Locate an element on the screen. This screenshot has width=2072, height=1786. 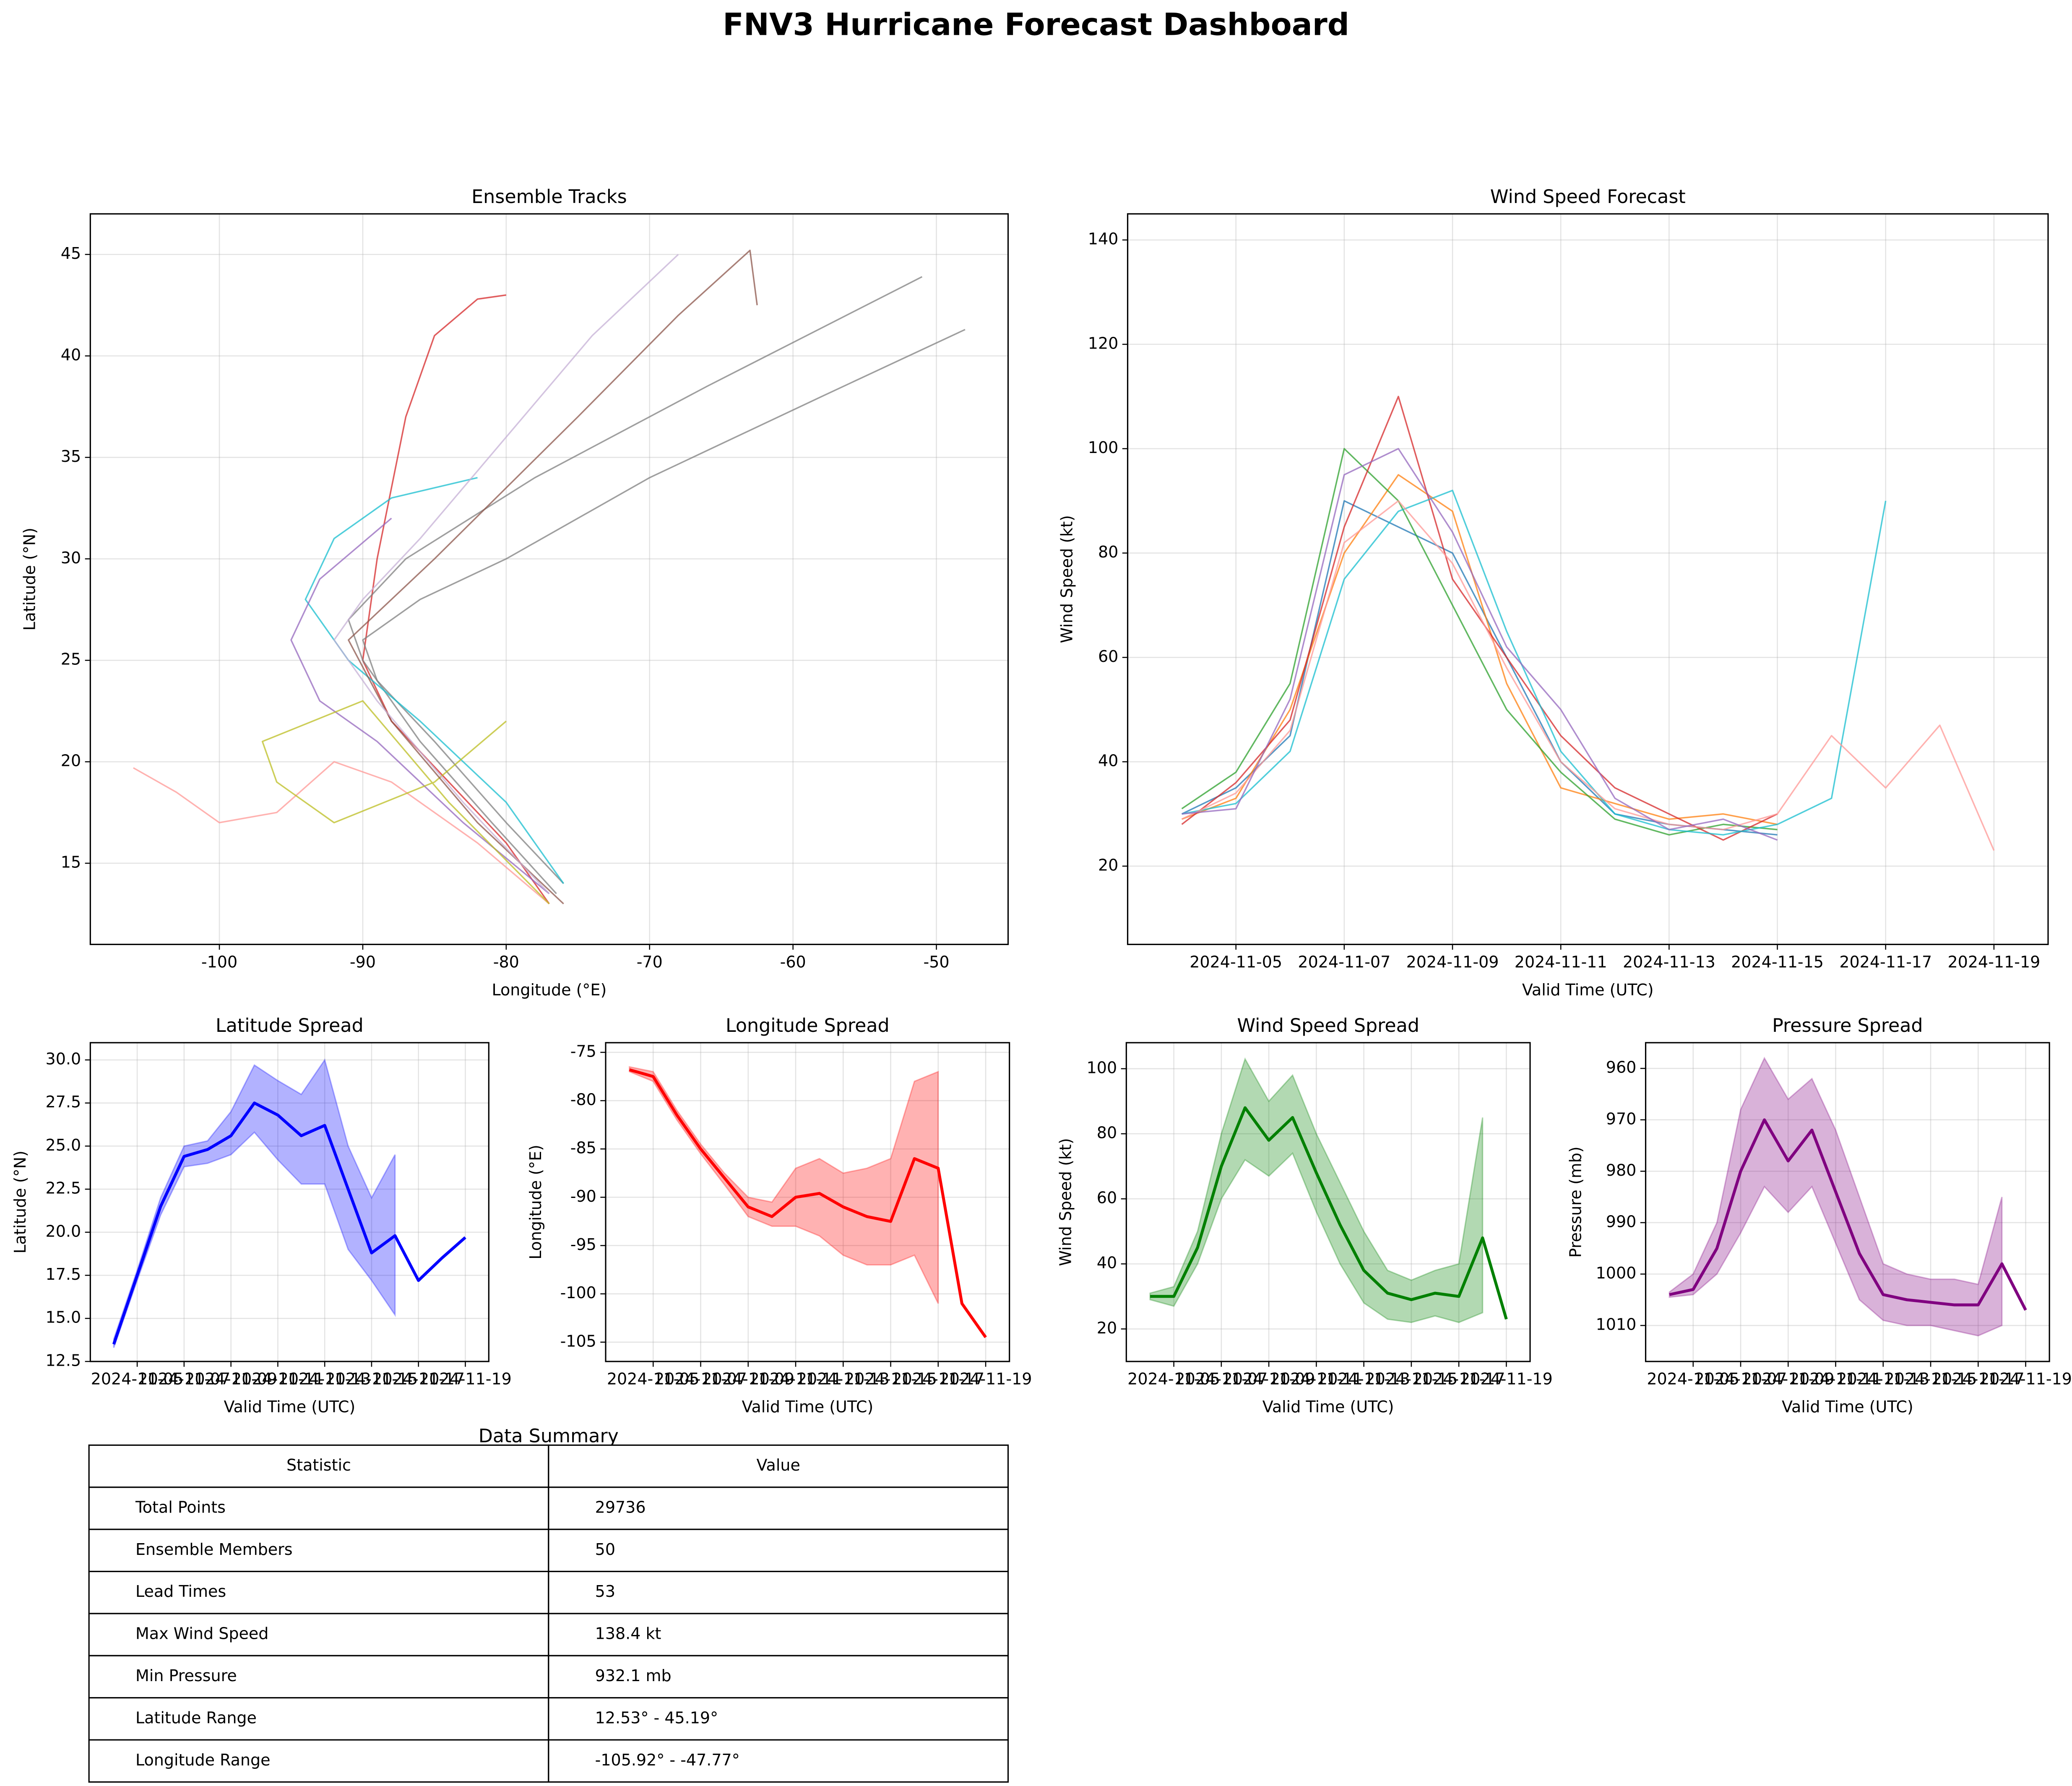
y-tick-label: 15.0 is located at coordinates (63, 1317).